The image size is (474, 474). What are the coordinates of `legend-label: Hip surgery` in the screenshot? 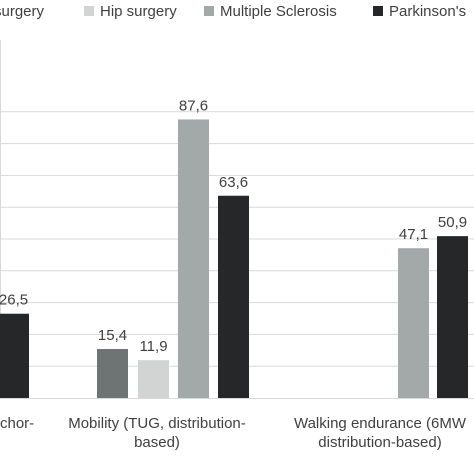 It's located at (138, 11).